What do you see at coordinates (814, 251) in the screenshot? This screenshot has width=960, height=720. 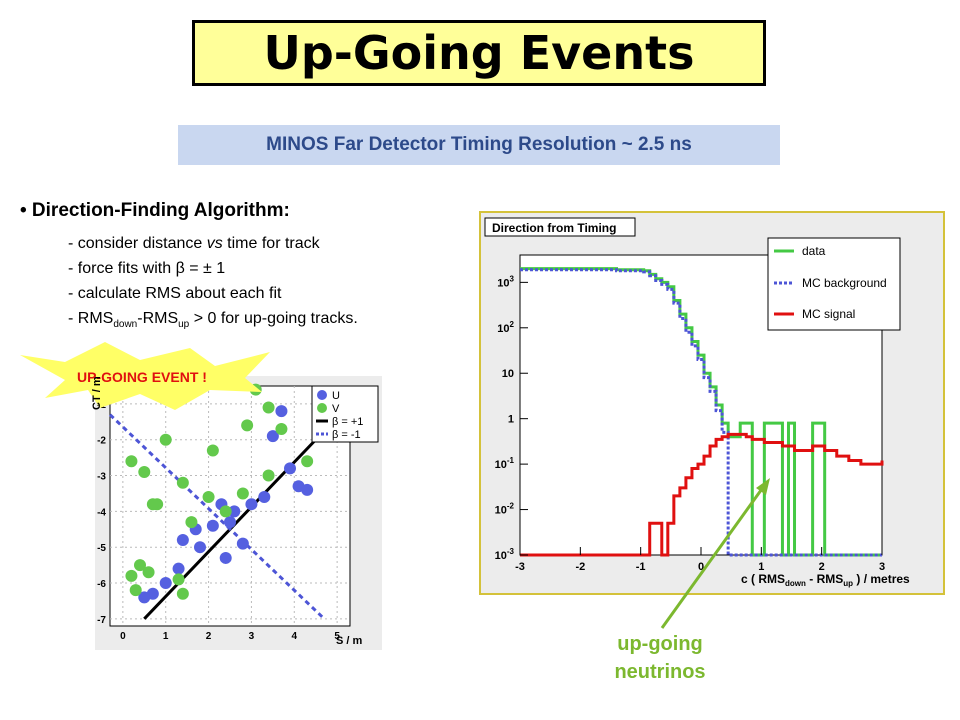 I see `legend-data-label: data` at bounding box center [814, 251].